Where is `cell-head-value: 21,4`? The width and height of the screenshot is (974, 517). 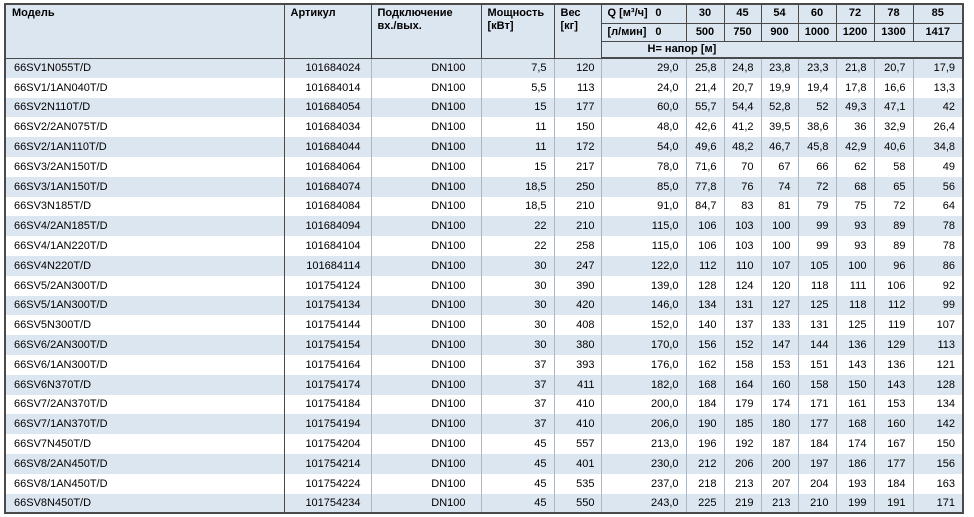 cell-head-value: 21,4 is located at coordinates (705, 87).